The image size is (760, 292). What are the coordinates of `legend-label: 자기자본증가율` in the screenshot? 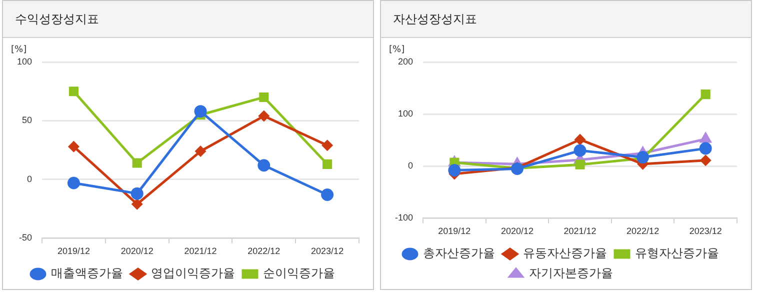 It's located at (571, 273).